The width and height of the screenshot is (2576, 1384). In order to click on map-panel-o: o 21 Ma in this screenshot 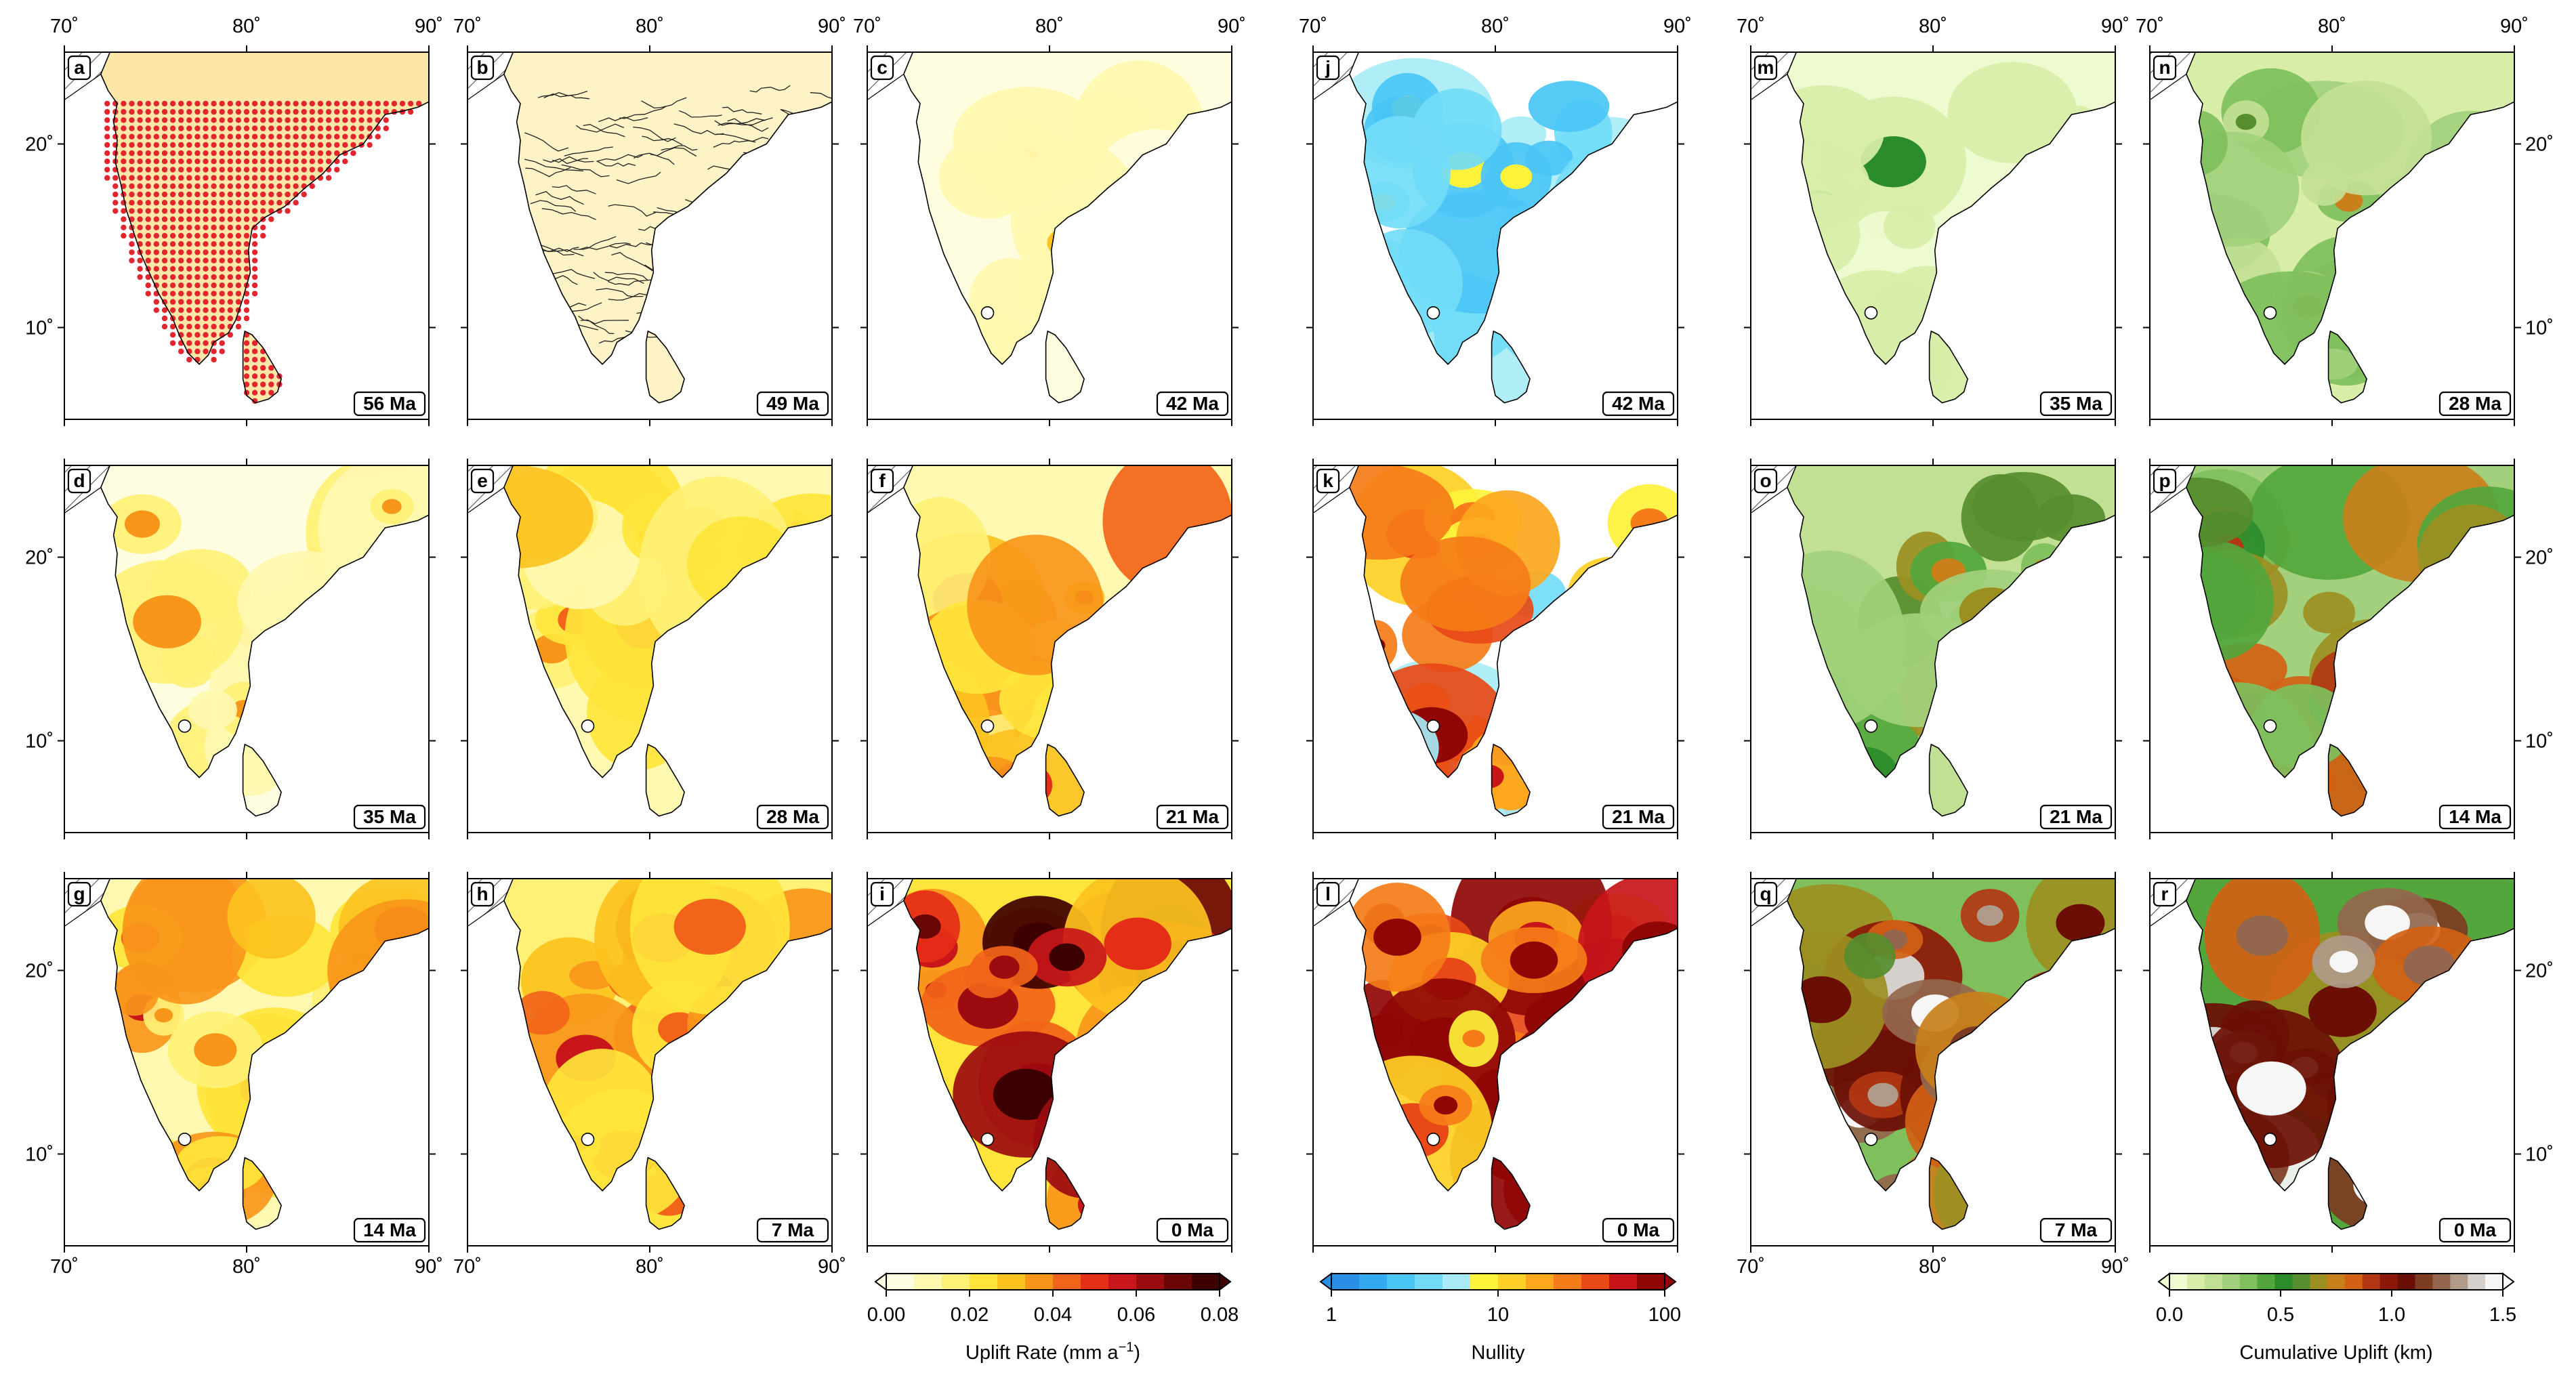, I will do `click(1933, 649)`.